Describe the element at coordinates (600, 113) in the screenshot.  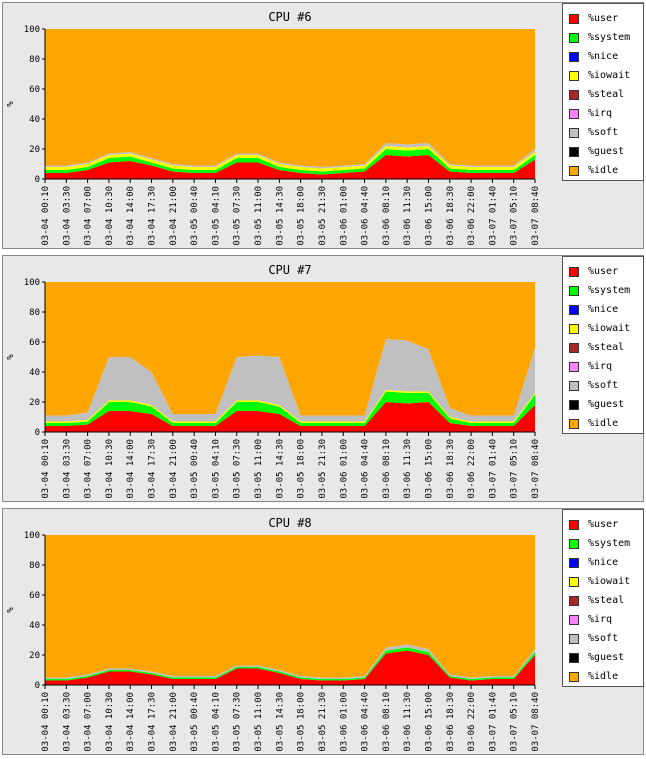
I see `cpu6-legend-label: %irq` at that location.